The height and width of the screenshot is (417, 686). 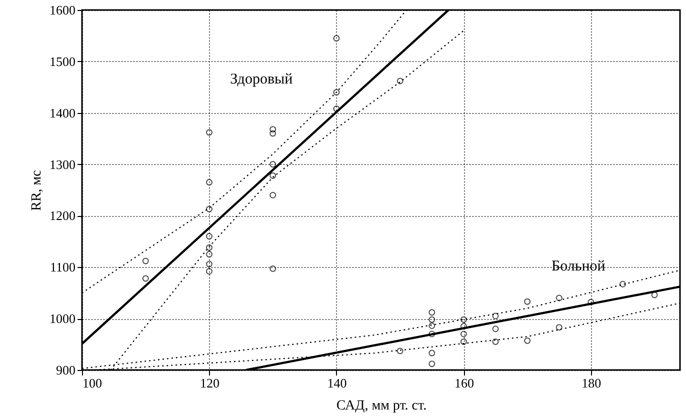 What do you see at coordinates (63, 10) in the screenshot?
I see `y-tick-label: 1600` at bounding box center [63, 10].